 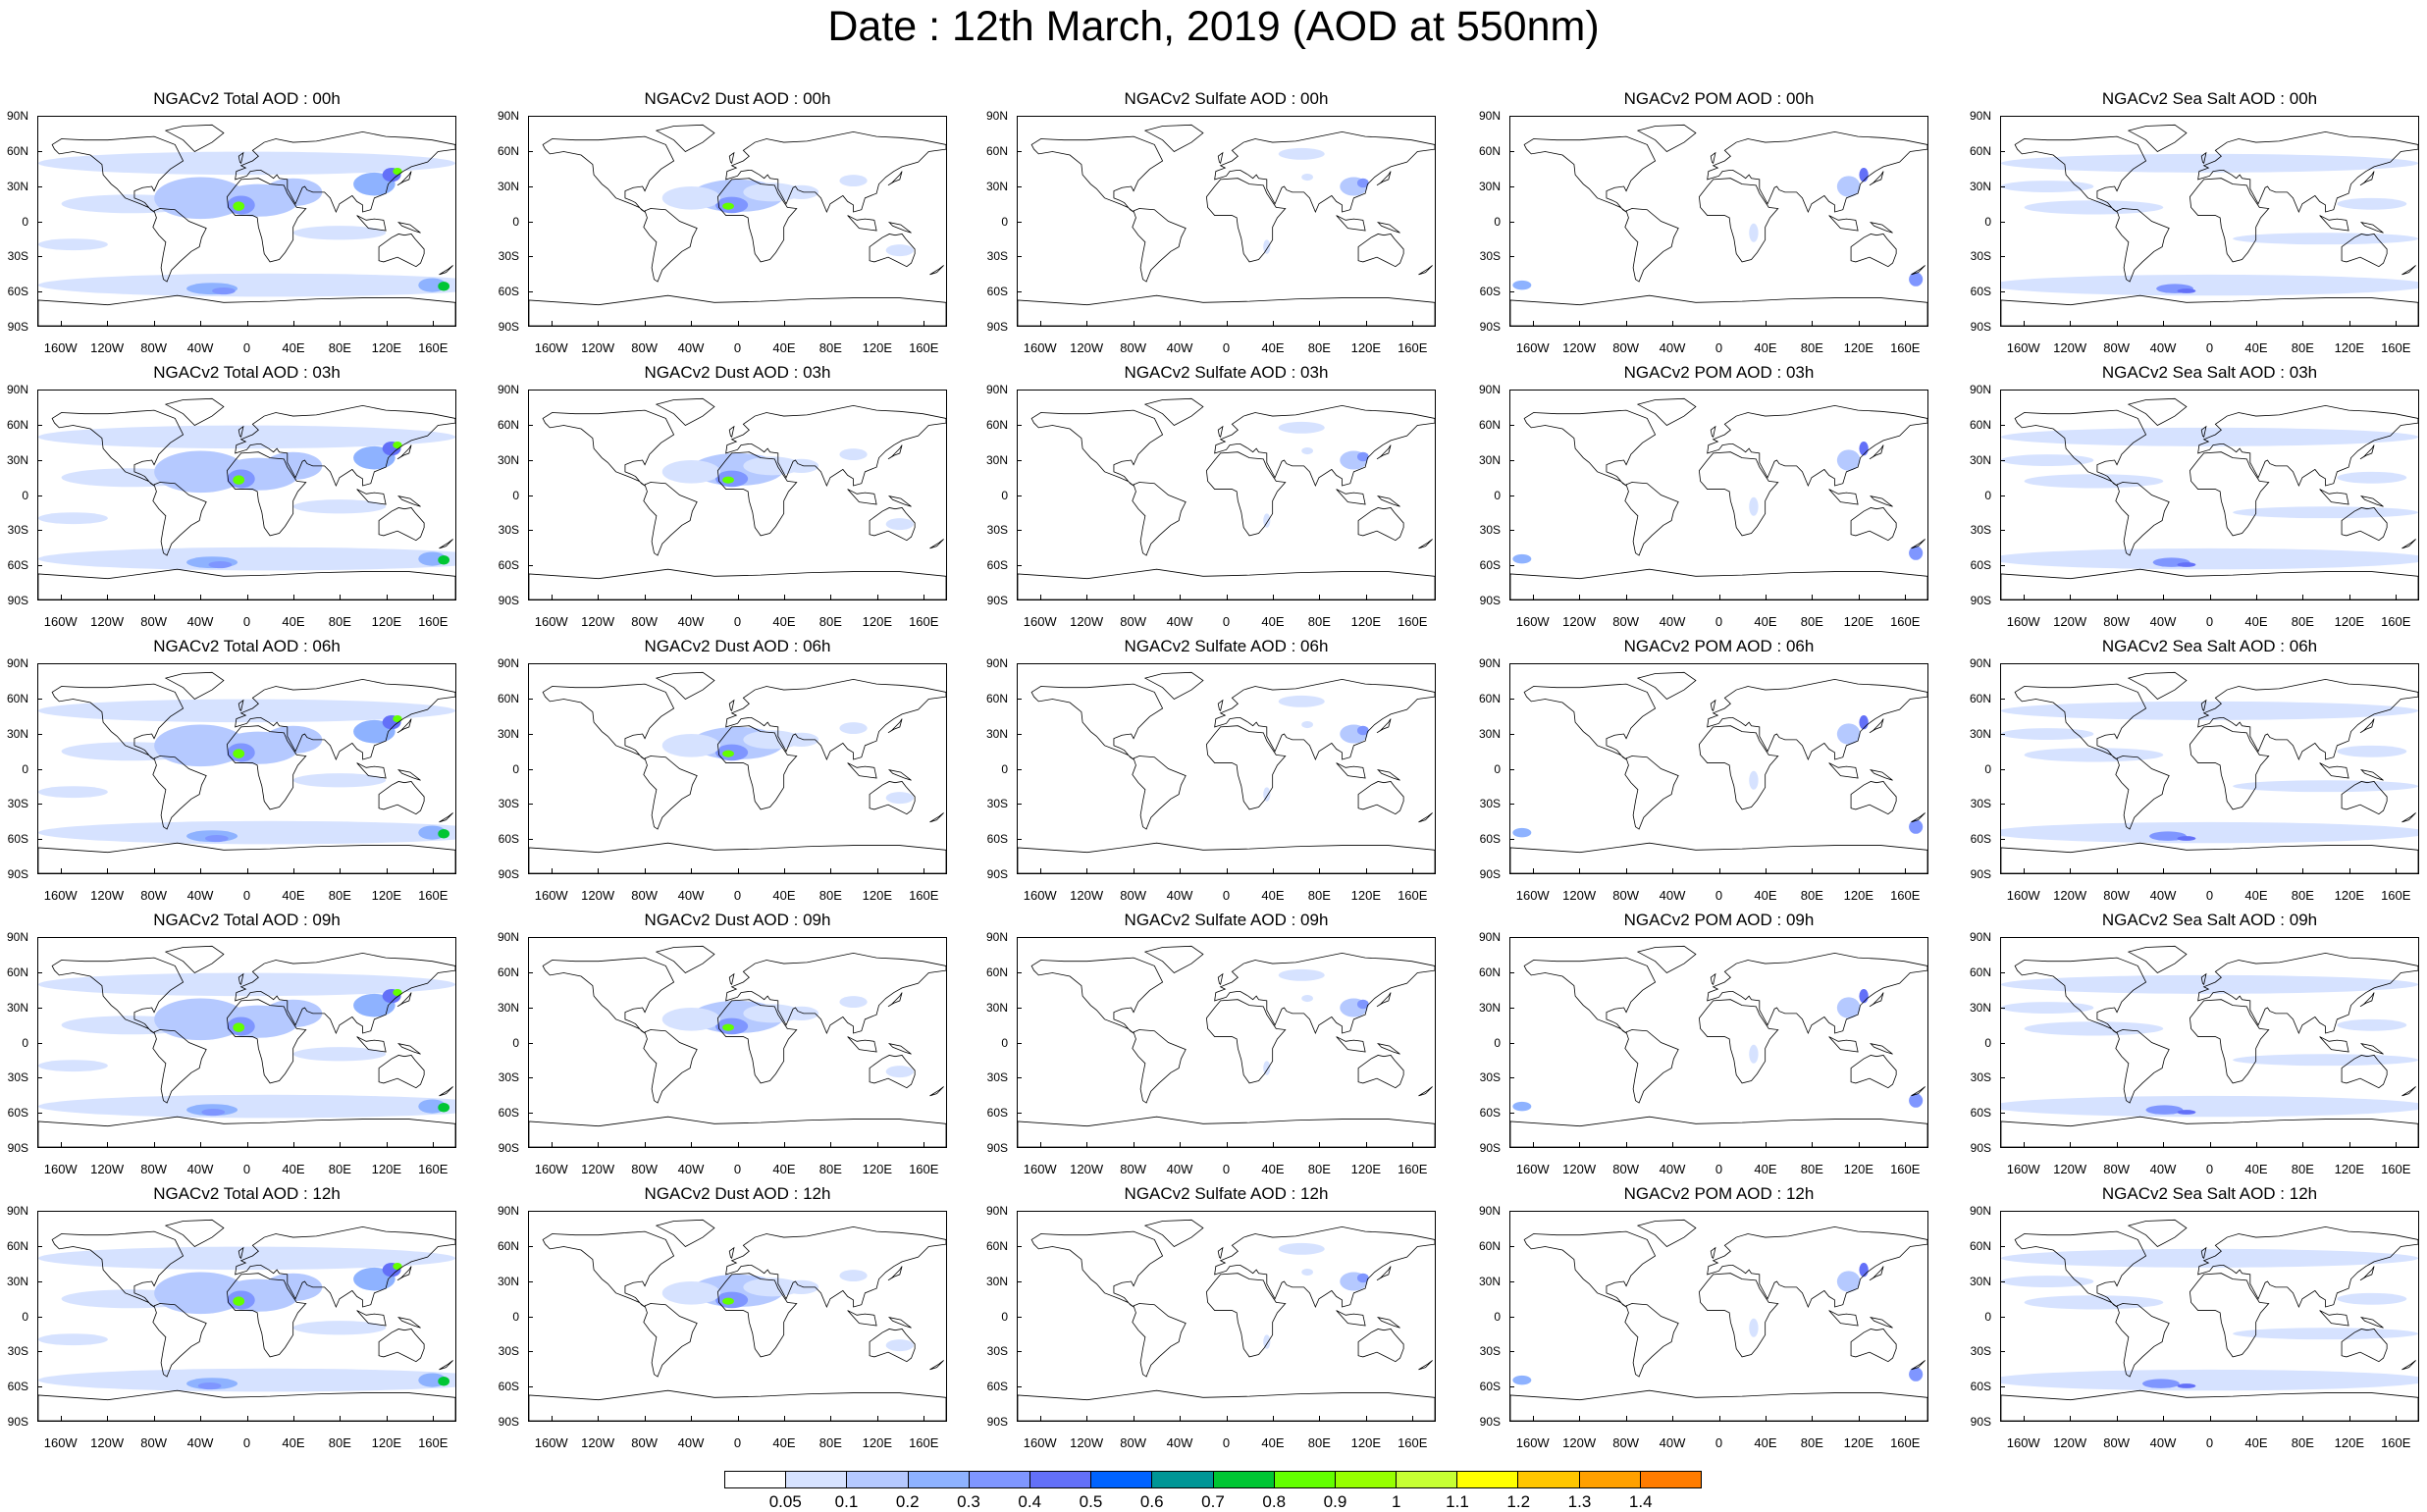 What do you see at coordinates (785, 1501) in the screenshot?
I see `colorbar-label: 0.05` at bounding box center [785, 1501].